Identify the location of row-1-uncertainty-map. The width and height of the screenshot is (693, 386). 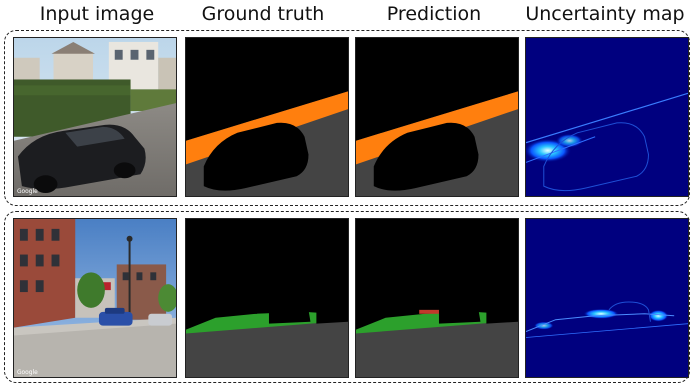
(607, 117).